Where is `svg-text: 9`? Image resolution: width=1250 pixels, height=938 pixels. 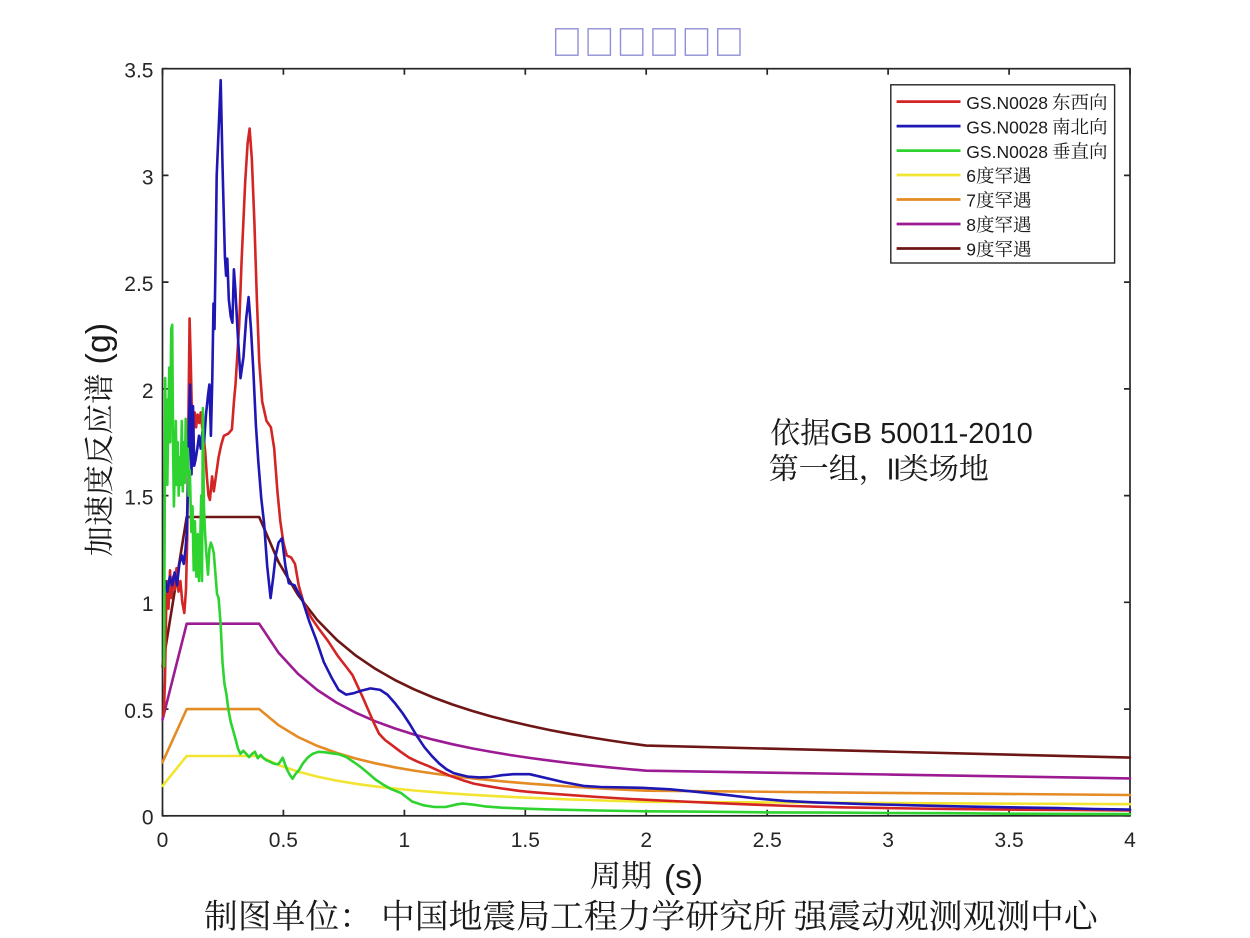 svg-text: 9 is located at coordinates (971, 250).